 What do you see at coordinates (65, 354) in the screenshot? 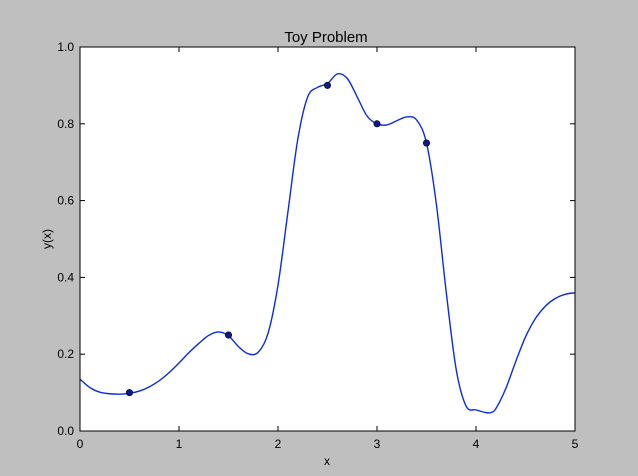
I see `y-tick-label: 0.2` at bounding box center [65, 354].